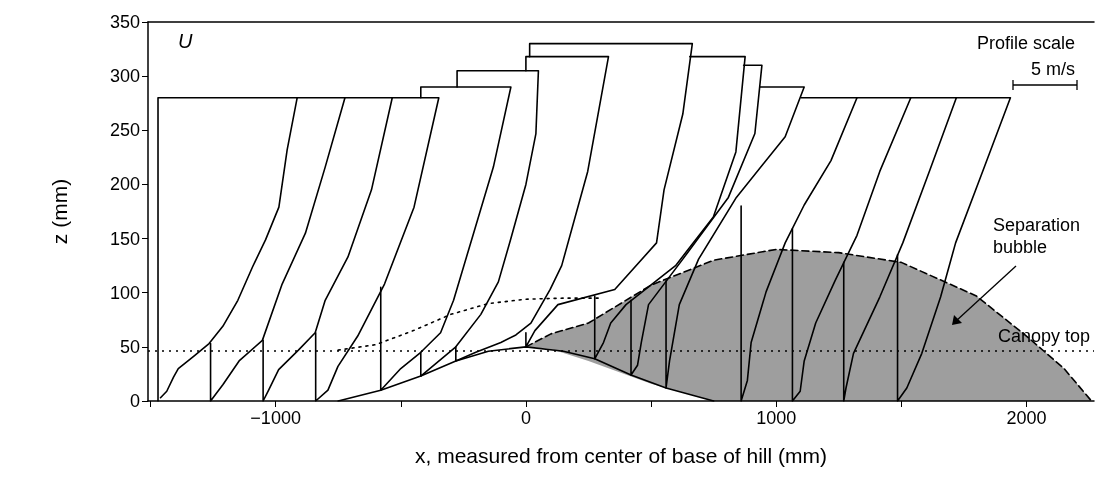 This screenshot has height=486, width=1096. I want to click on x-tick-label: 1000, so click(776, 418).